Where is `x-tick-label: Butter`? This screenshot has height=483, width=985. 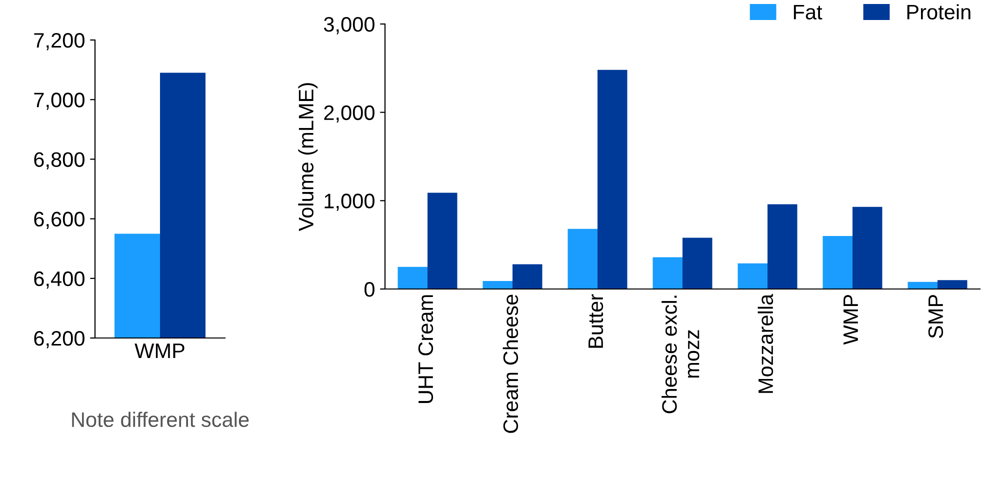
x-tick-label: Butter is located at coordinates (596, 321).